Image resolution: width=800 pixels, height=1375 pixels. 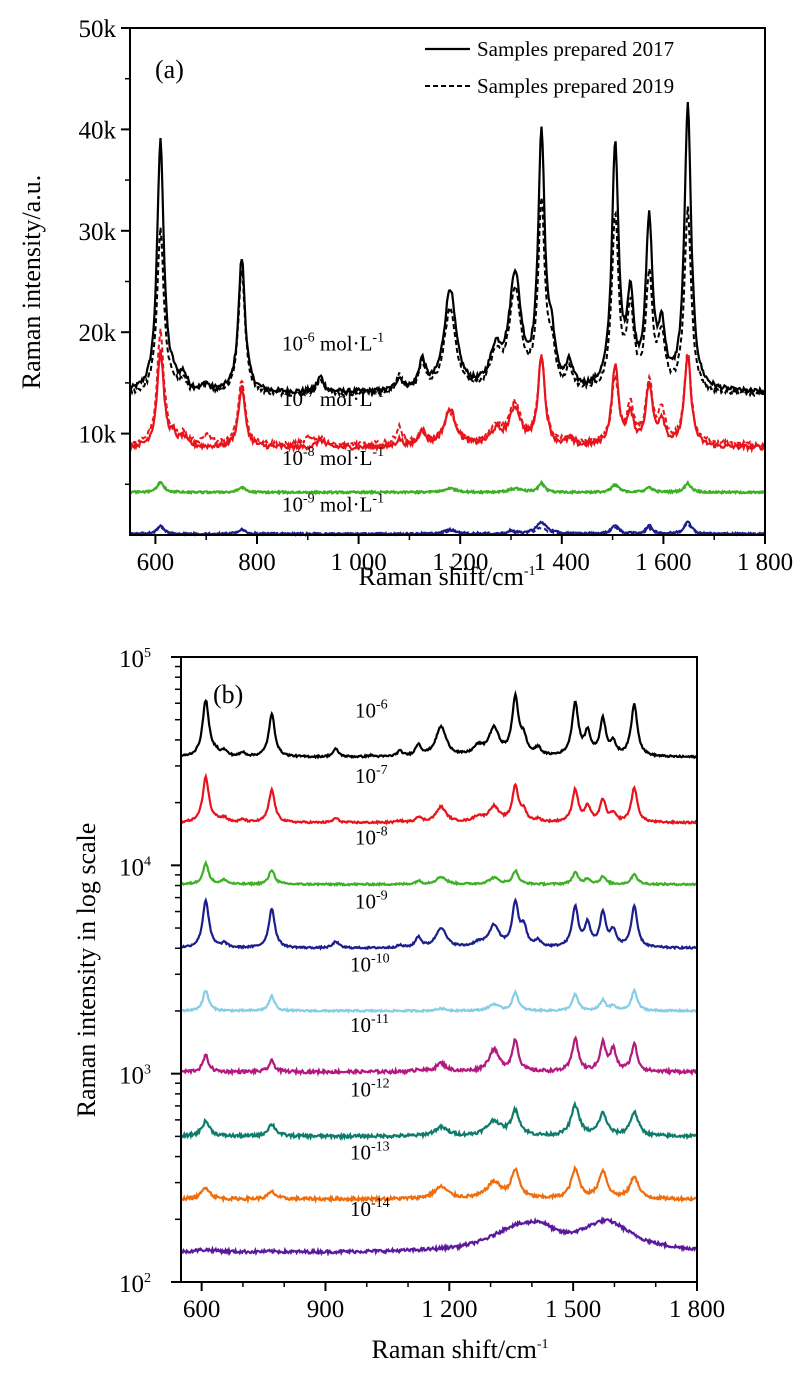 What do you see at coordinates (104, 251) in the screenshot?
I see `panel-a-y-ticks: 10k 20k 30k 40k 50k` at bounding box center [104, 251].